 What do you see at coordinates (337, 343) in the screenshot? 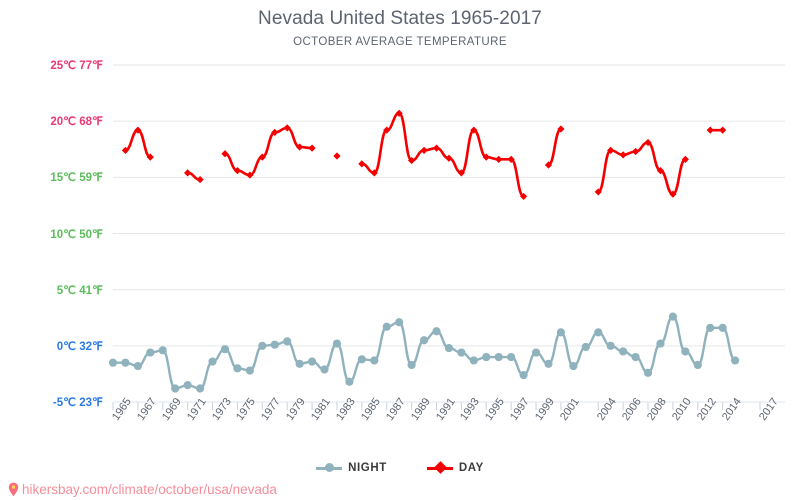
I see `data-point-night-1983` at bounding box center [337, 343].